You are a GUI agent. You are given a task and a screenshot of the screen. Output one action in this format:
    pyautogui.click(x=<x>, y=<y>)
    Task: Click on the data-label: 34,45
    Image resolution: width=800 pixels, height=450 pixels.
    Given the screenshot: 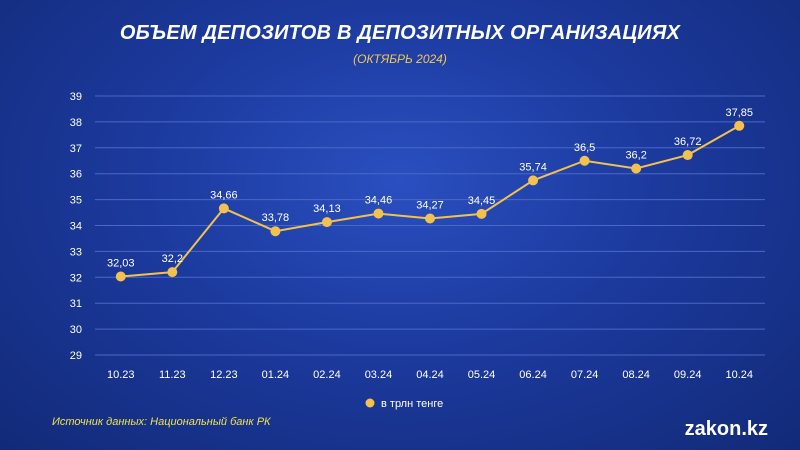 What is the action you would take?
    pyautogui.click(x=482, y=201)
    